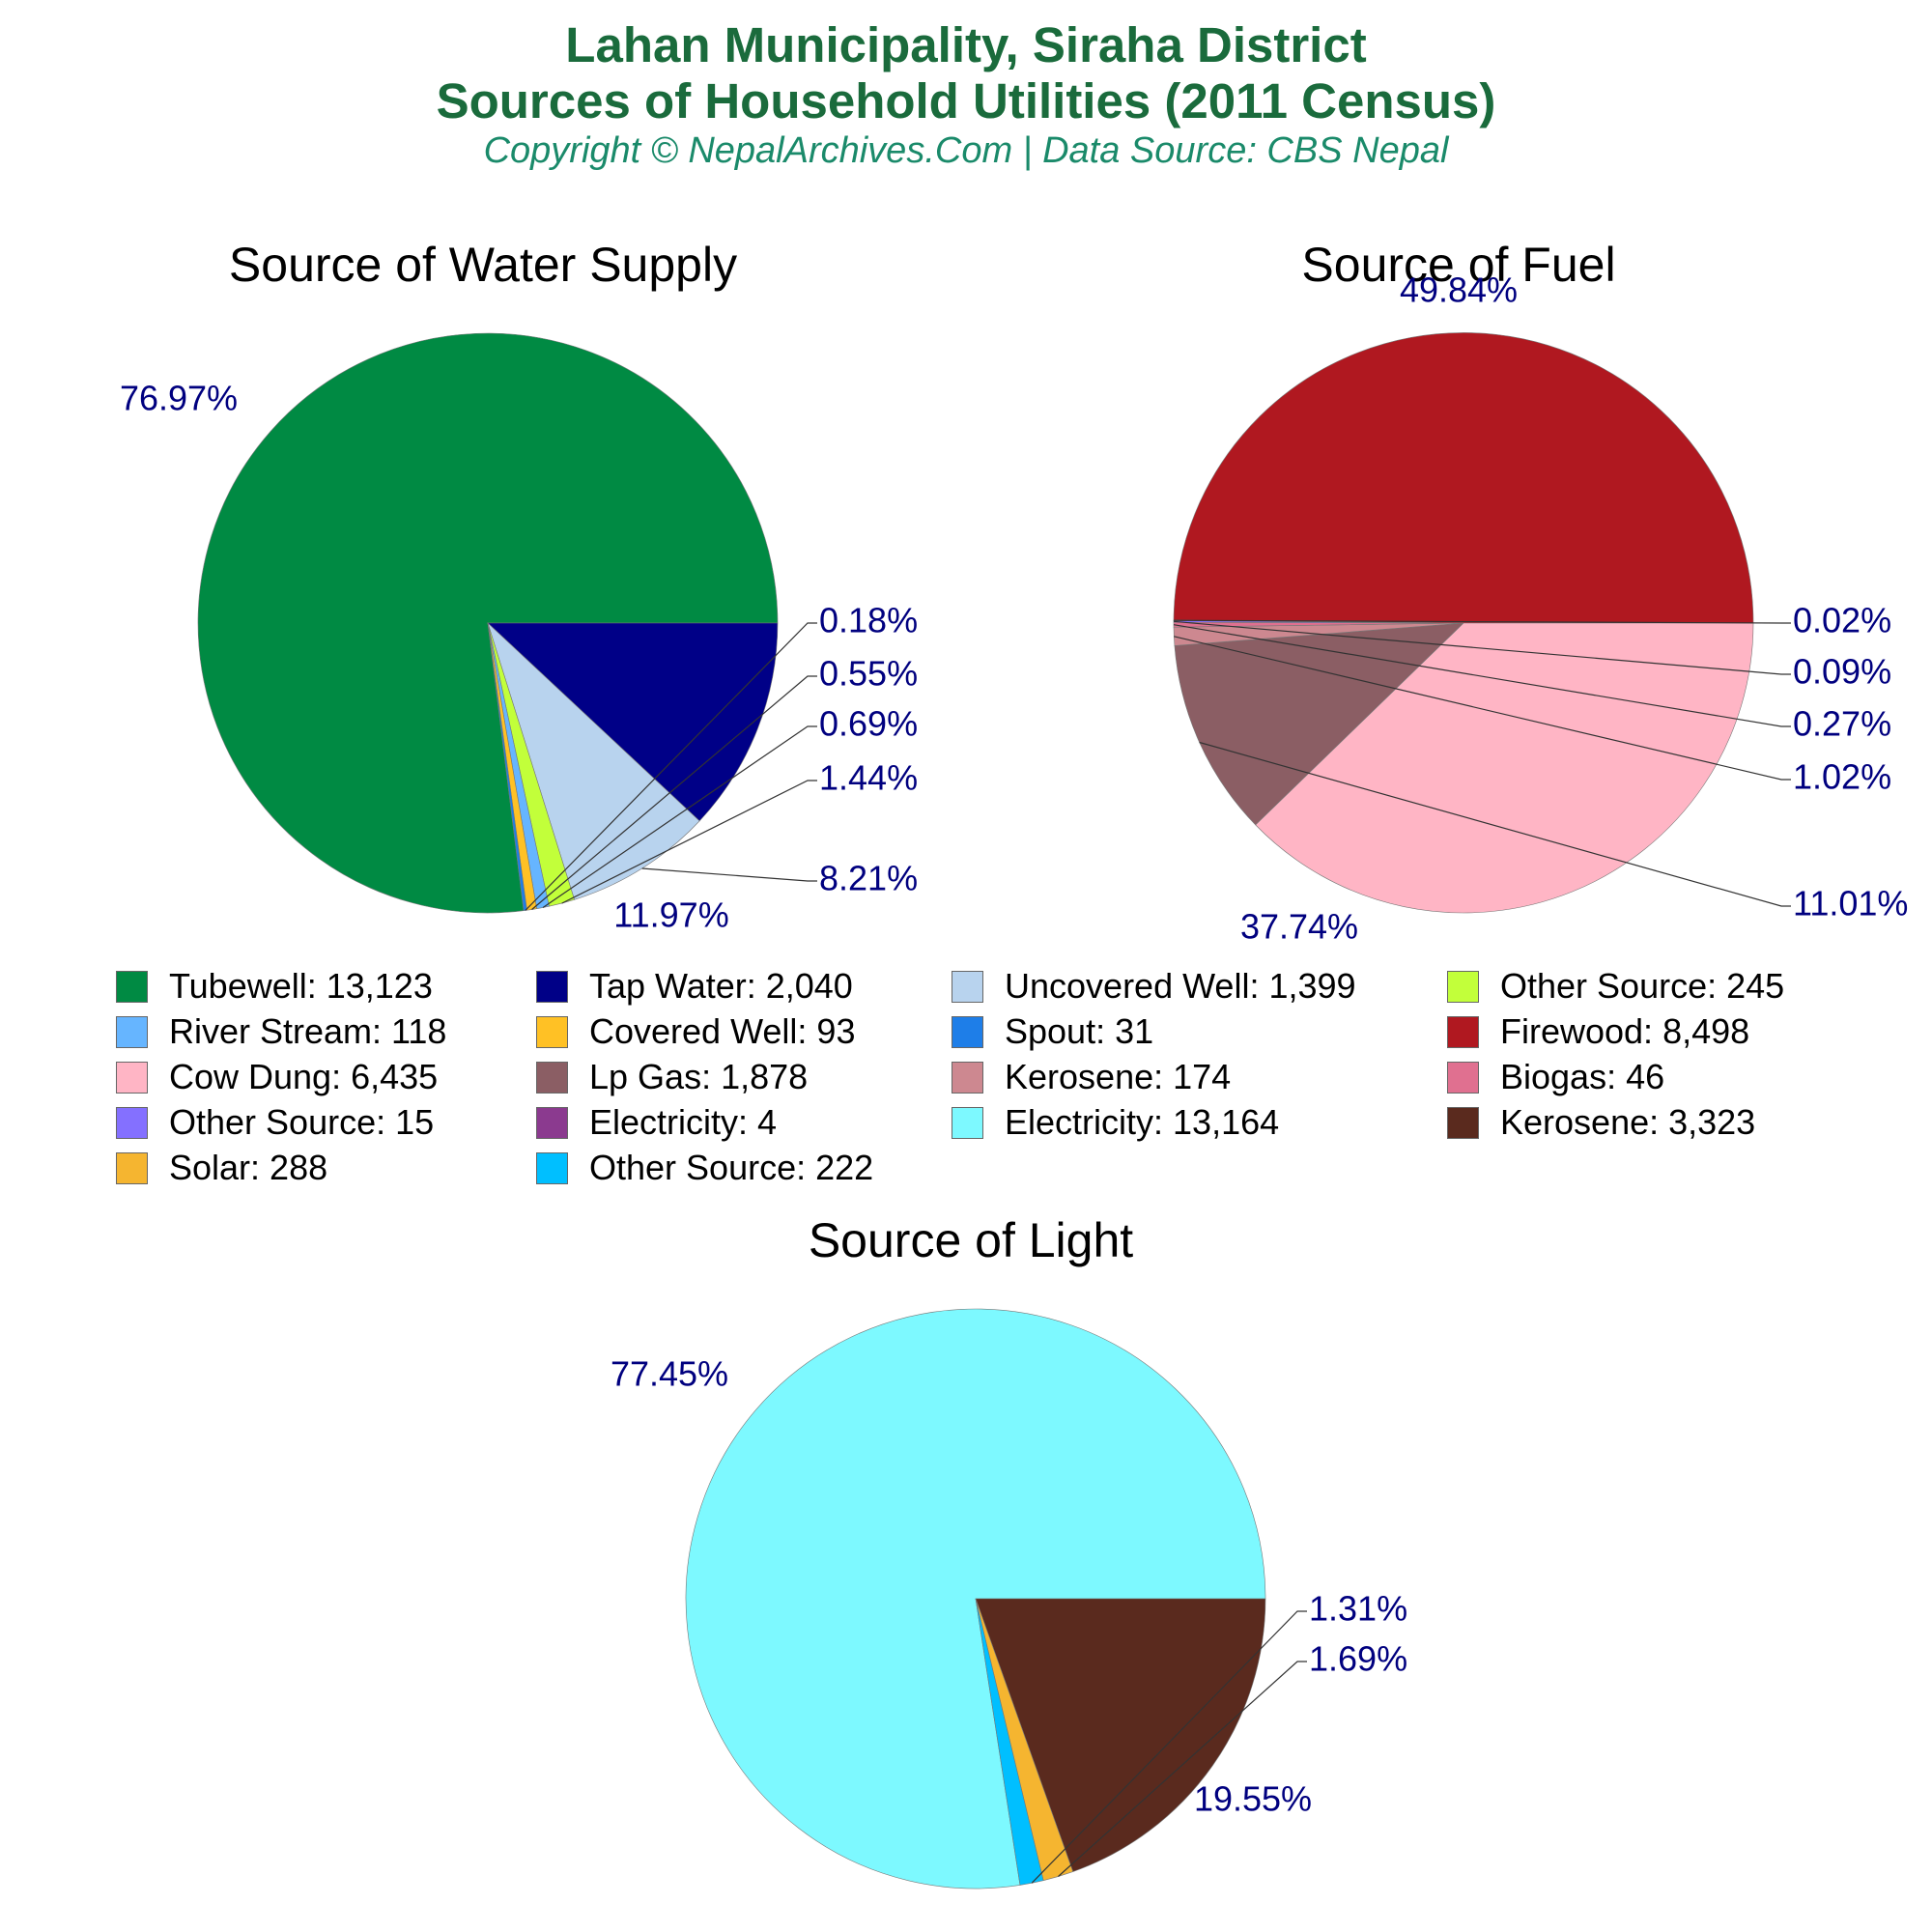  Describe the element at coordinates (1842, 672) in the screenshot. I see `fuel-percent-label: 0.09%` at that location.